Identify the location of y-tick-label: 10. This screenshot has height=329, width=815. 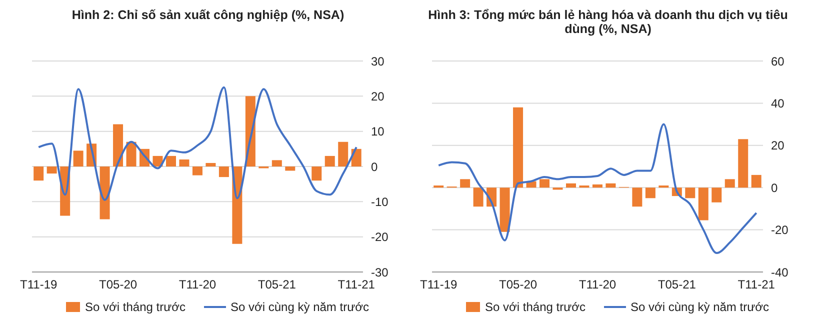
(378, 131).